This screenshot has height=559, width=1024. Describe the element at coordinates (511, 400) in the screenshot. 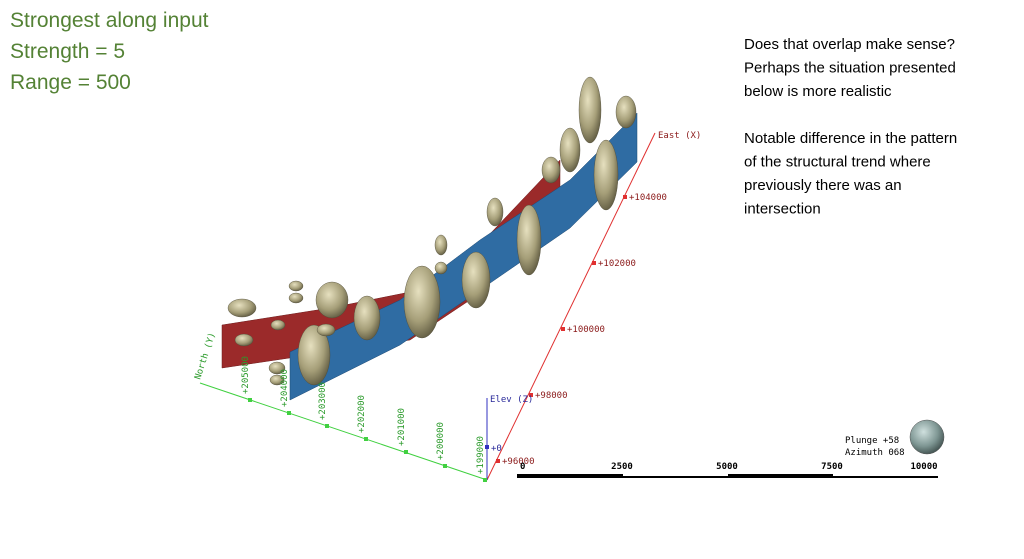

I see `elev-axis-label: Elev (Z)` at that location.